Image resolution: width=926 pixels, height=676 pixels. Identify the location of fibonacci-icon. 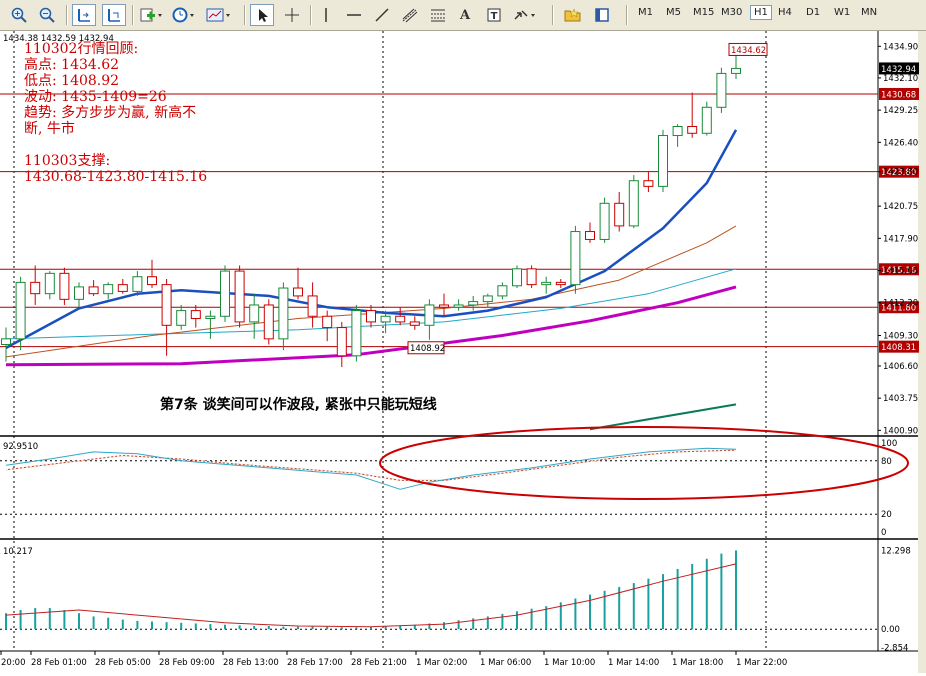
(438, 15).